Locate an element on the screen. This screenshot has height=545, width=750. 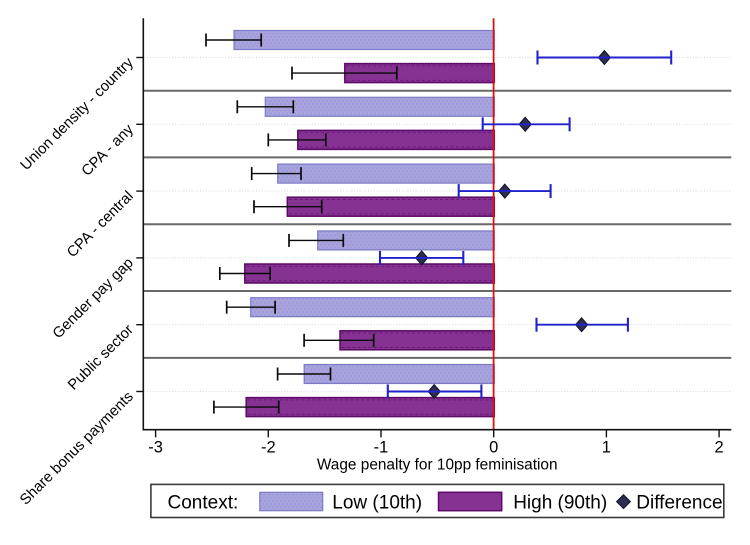
svg-text: -1 is located at coordinates (381, 448).